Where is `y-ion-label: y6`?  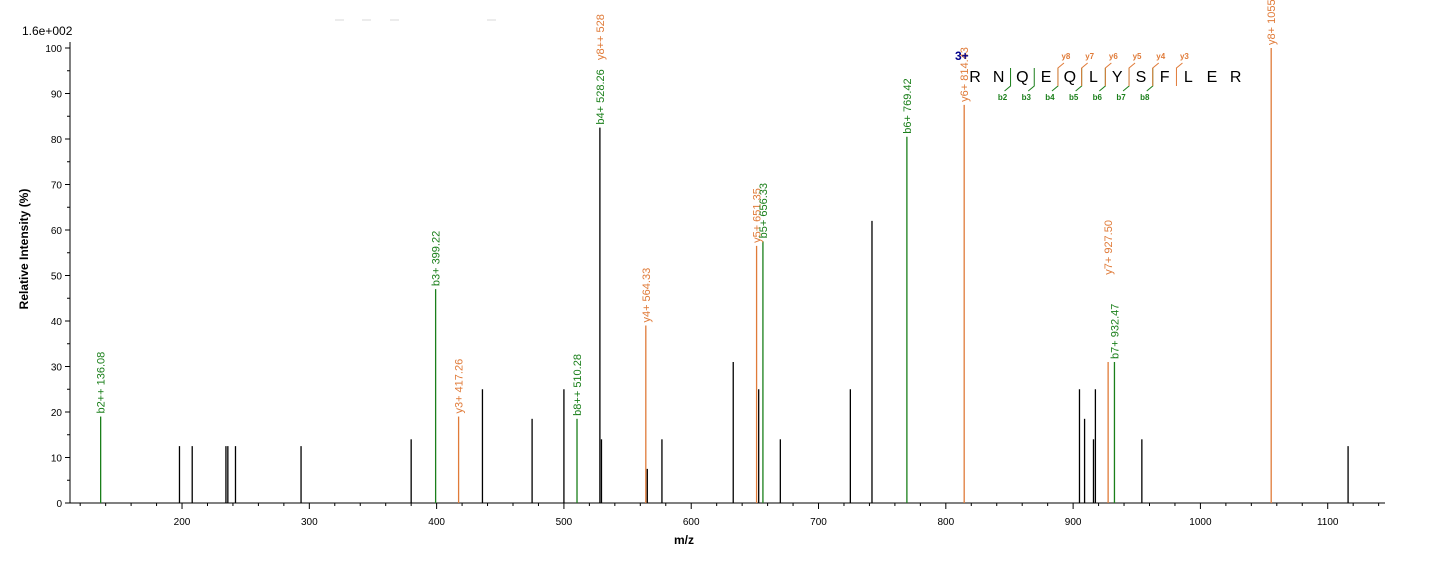 y-ion-label: y6 is located at coordinates (1113, 56).